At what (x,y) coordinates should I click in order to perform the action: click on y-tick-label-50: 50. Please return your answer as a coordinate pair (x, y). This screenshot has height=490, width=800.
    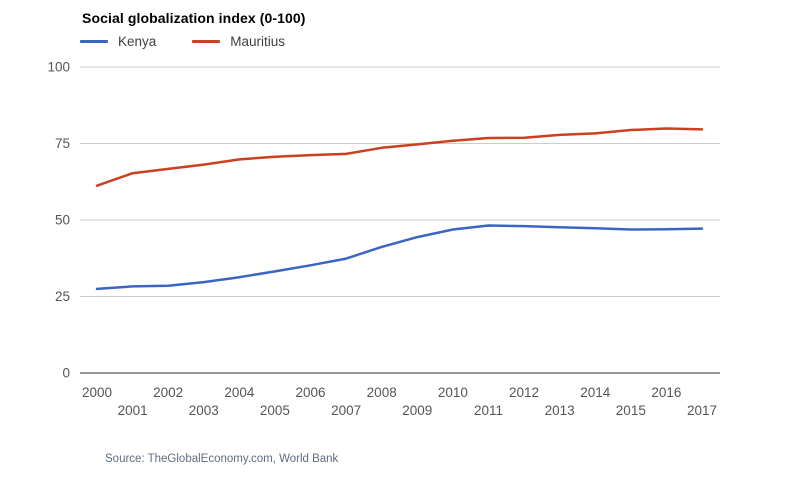
    Looking at the image, I should click on (62, 220).